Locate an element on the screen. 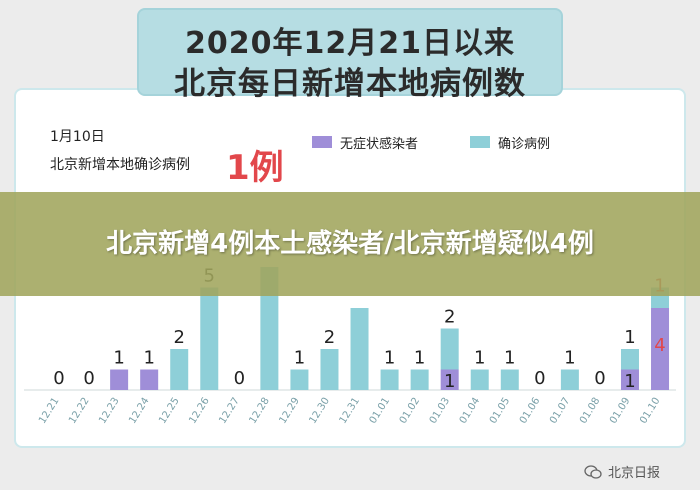 This screenshot has height=490, width=700. x-tick-label: 01.03 is located at coordinates (440, 411).